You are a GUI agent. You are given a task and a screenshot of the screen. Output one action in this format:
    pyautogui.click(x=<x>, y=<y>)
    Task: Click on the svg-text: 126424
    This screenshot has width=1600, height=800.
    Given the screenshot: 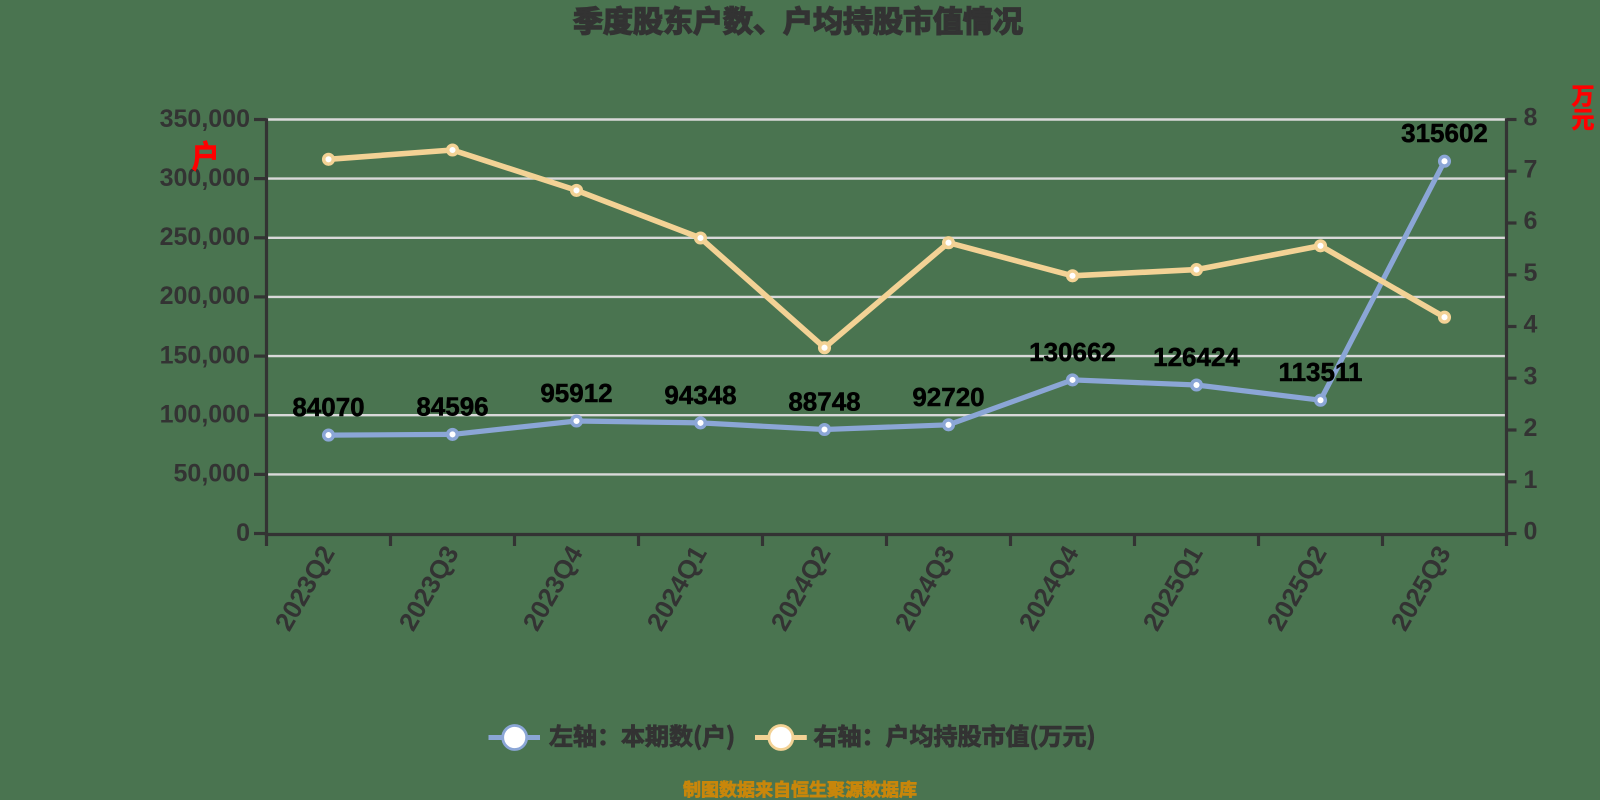 What is the action you would take?
    pyautogui.click(x=1196, y=357)
    